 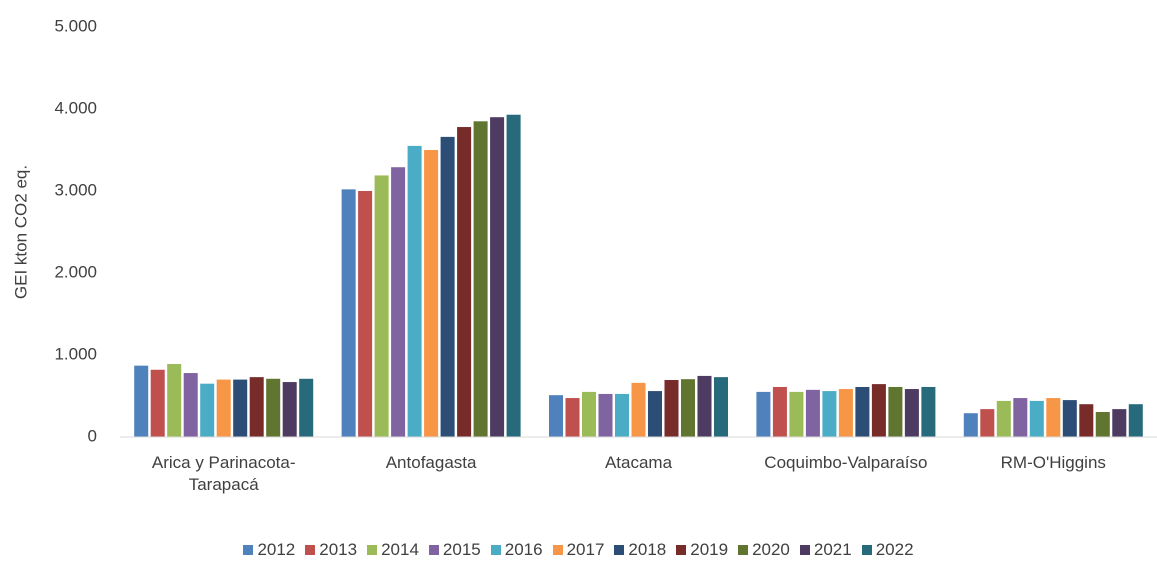 I want to click on y-tick-label: 4.000, so click(x=75, y=107).